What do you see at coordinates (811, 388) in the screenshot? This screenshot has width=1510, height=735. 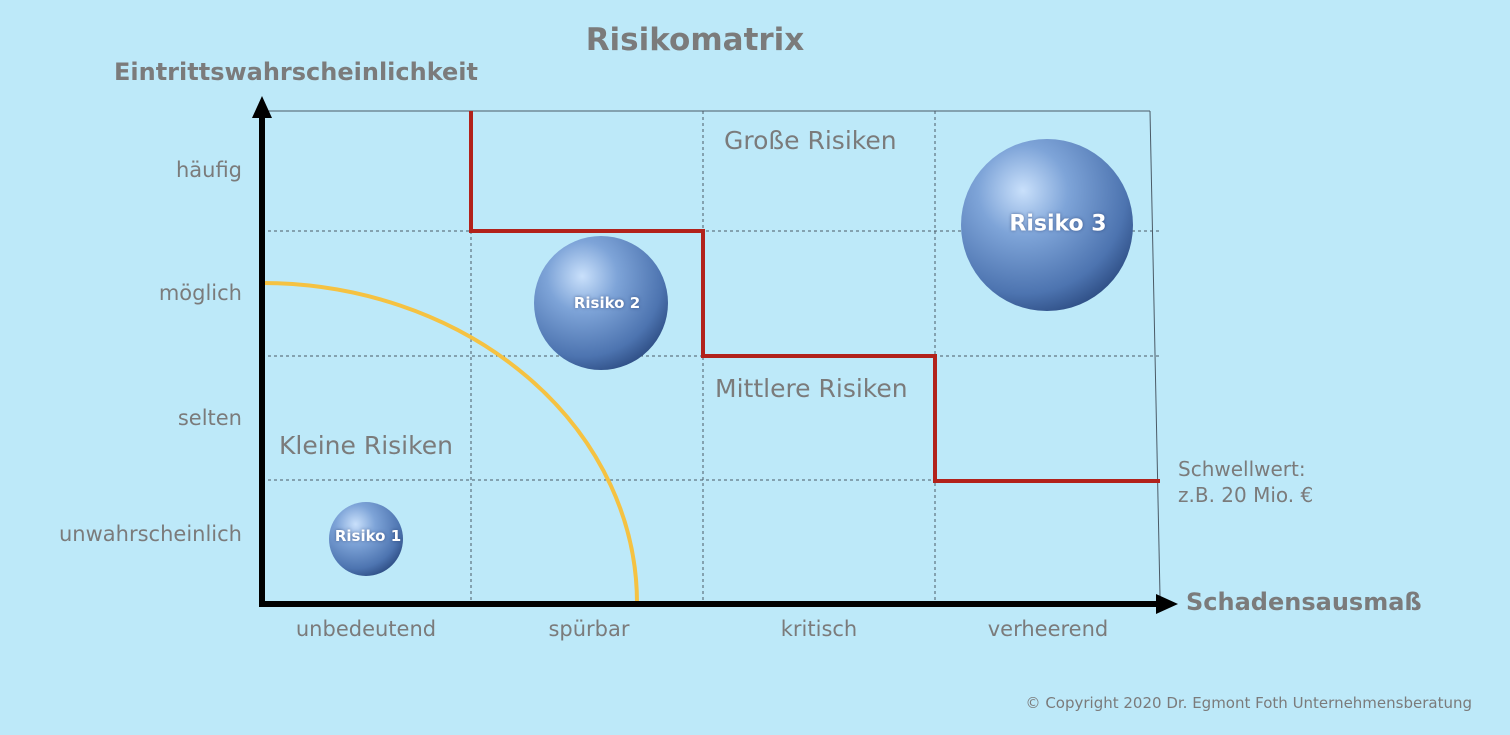 I see `zone-medium-risks: Mittlere Risiken` at bounding box center [811, 388].